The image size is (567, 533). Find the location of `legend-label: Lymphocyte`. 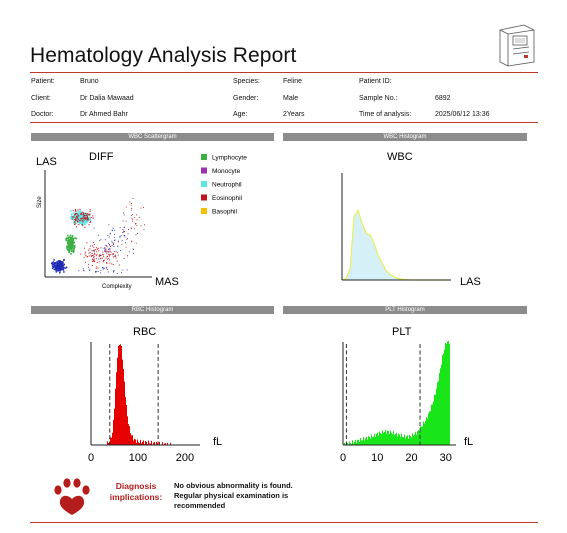

legend-label: Lymphocyte is located at coordinates (229, 158).